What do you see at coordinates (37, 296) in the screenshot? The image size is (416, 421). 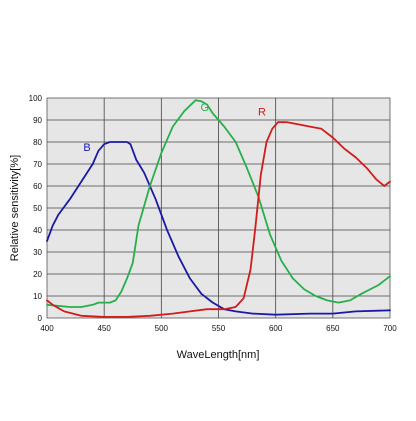 I see `y-tick-label: 10` at bounding box center [37, 296].